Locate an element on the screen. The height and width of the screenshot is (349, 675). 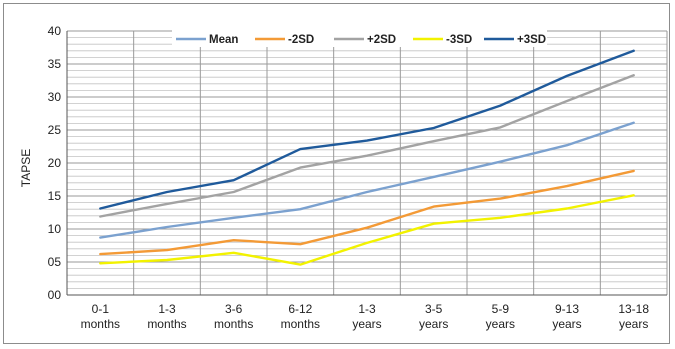
y-tick-label: 30 is located at coordinates (55, 97).